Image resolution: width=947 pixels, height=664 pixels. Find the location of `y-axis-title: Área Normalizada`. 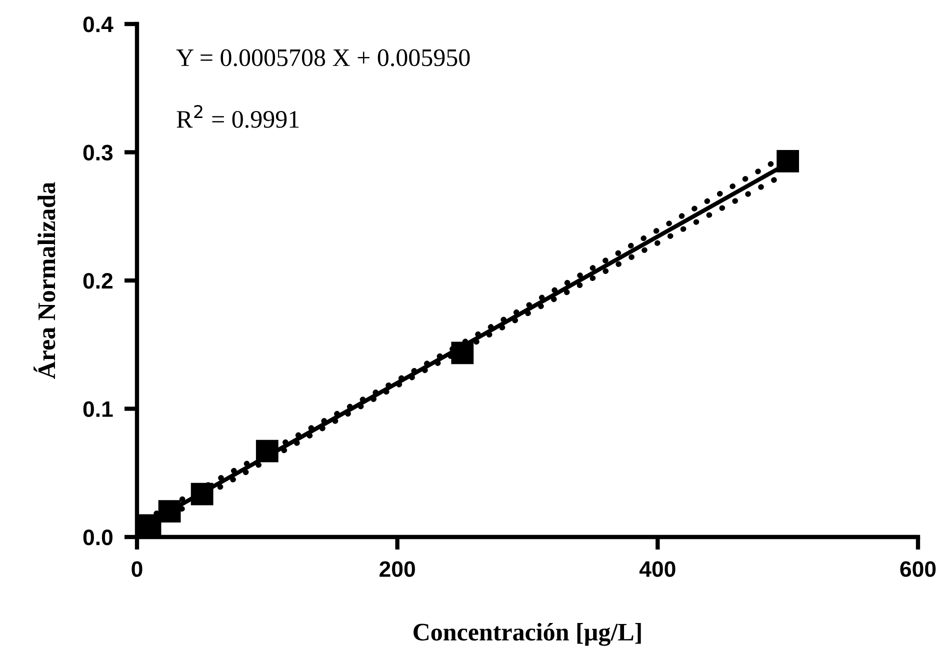

y-axis-title: Área Normalizada is located at coordinates (45, 280).